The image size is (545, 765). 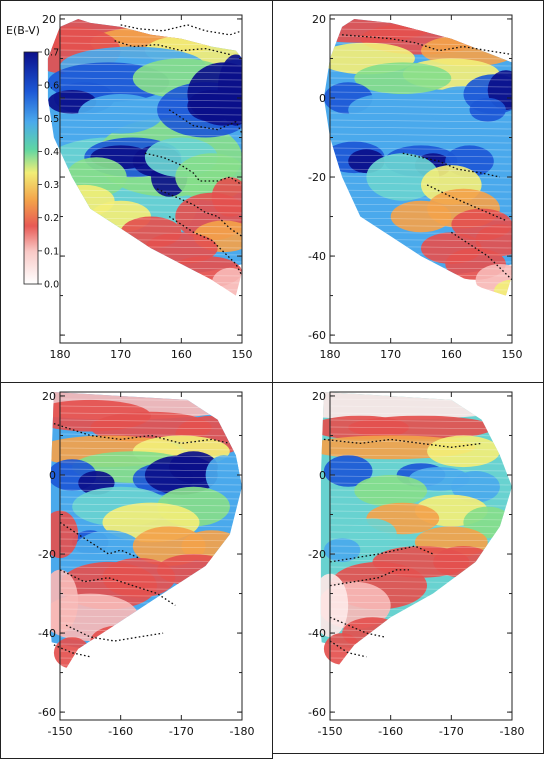 I want to click on colorbar-gradient, so click(x=31, y=168).